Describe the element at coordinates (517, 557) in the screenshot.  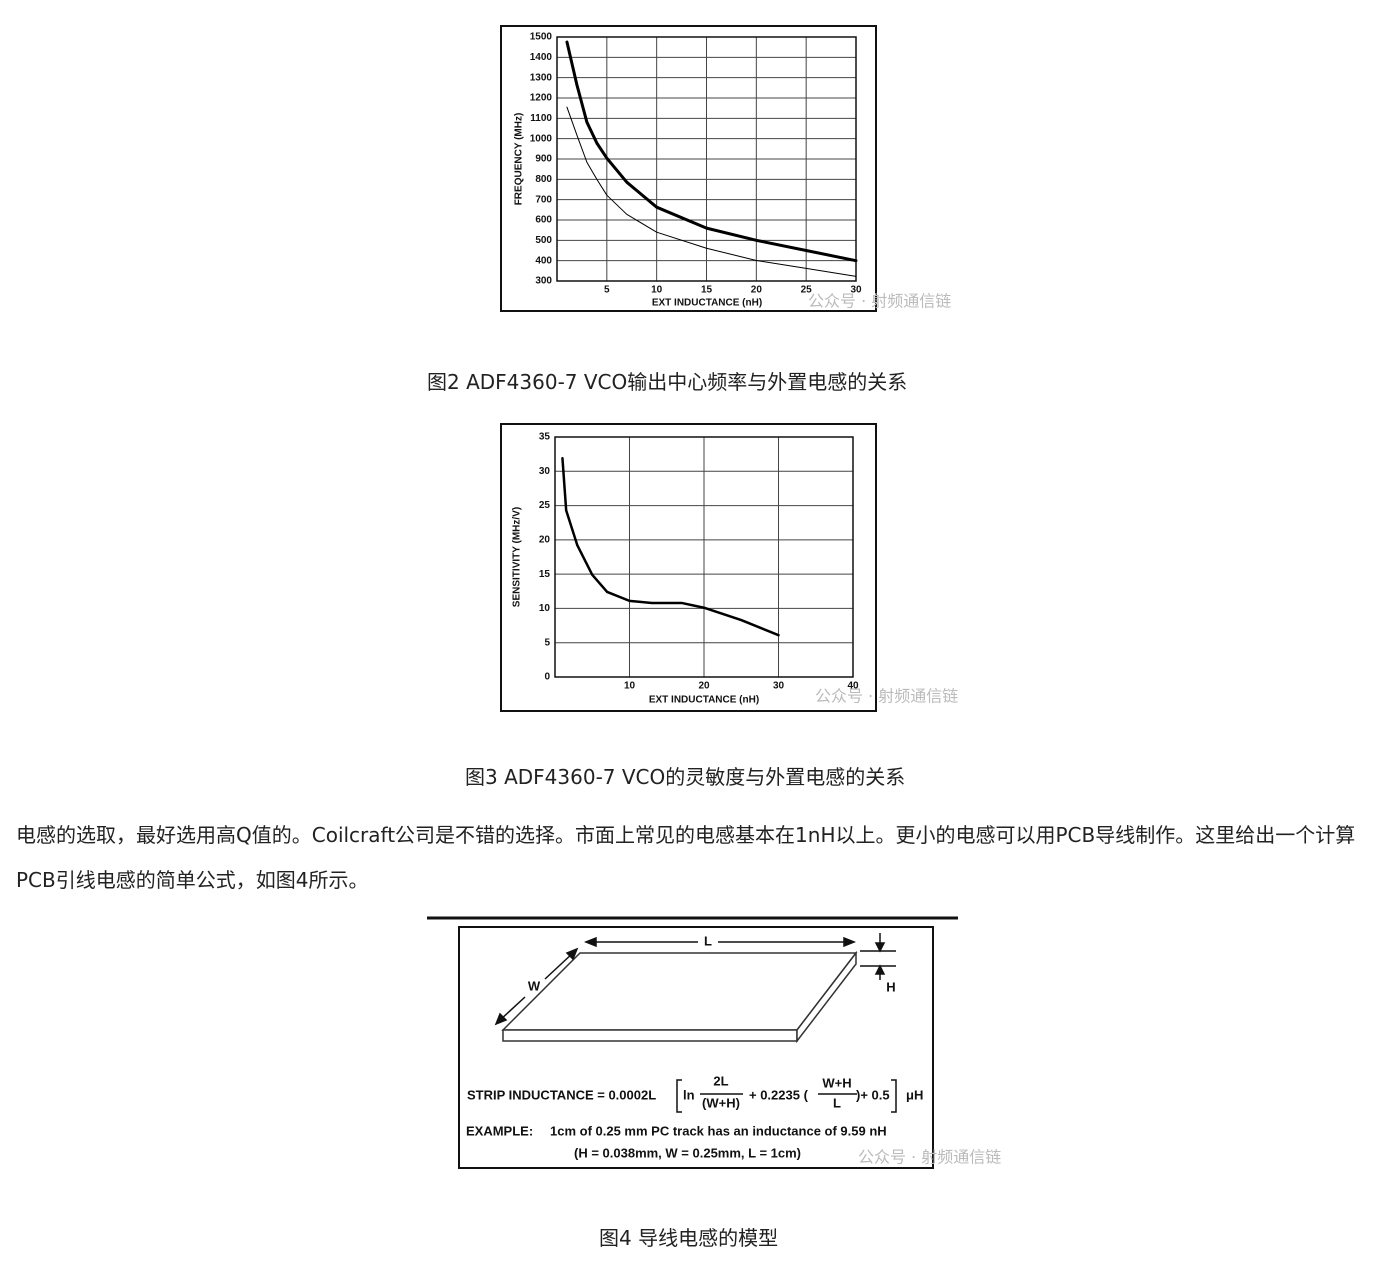
I see `y-axis-label: SENSITIVITY (MHz/V)` at that location.